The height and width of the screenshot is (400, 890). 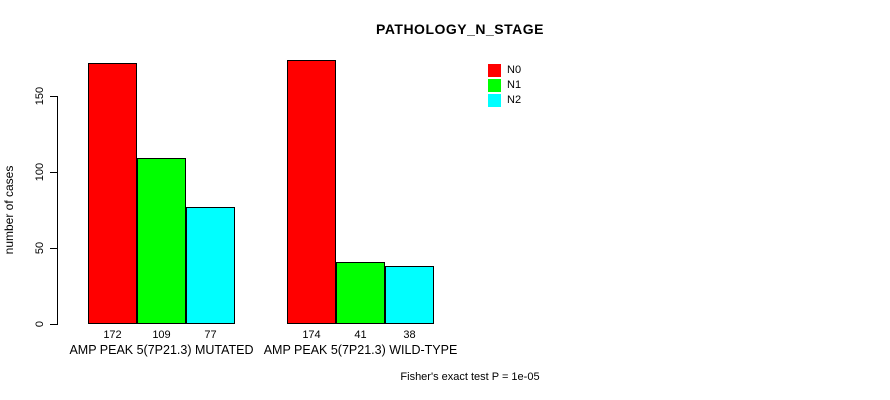 What do you see at coordinates (460, 29) in the screenshot?
I see `chart-title: PATHOLOGY_N_STAGE` at bounding box center [460, 29].